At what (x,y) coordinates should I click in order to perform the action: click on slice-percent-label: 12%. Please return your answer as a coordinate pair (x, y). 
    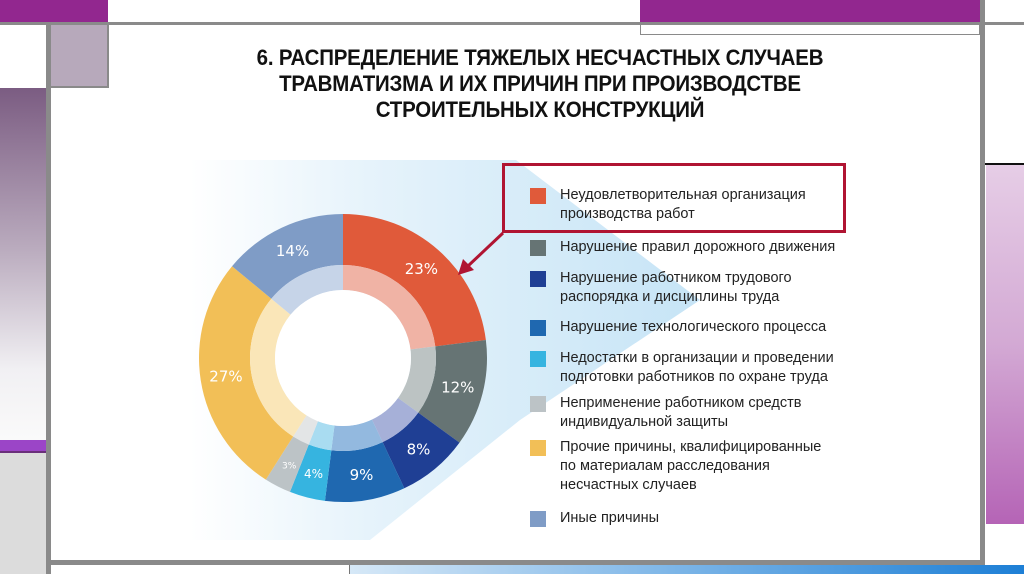
    Looking at the image, I should click on (457, 387).